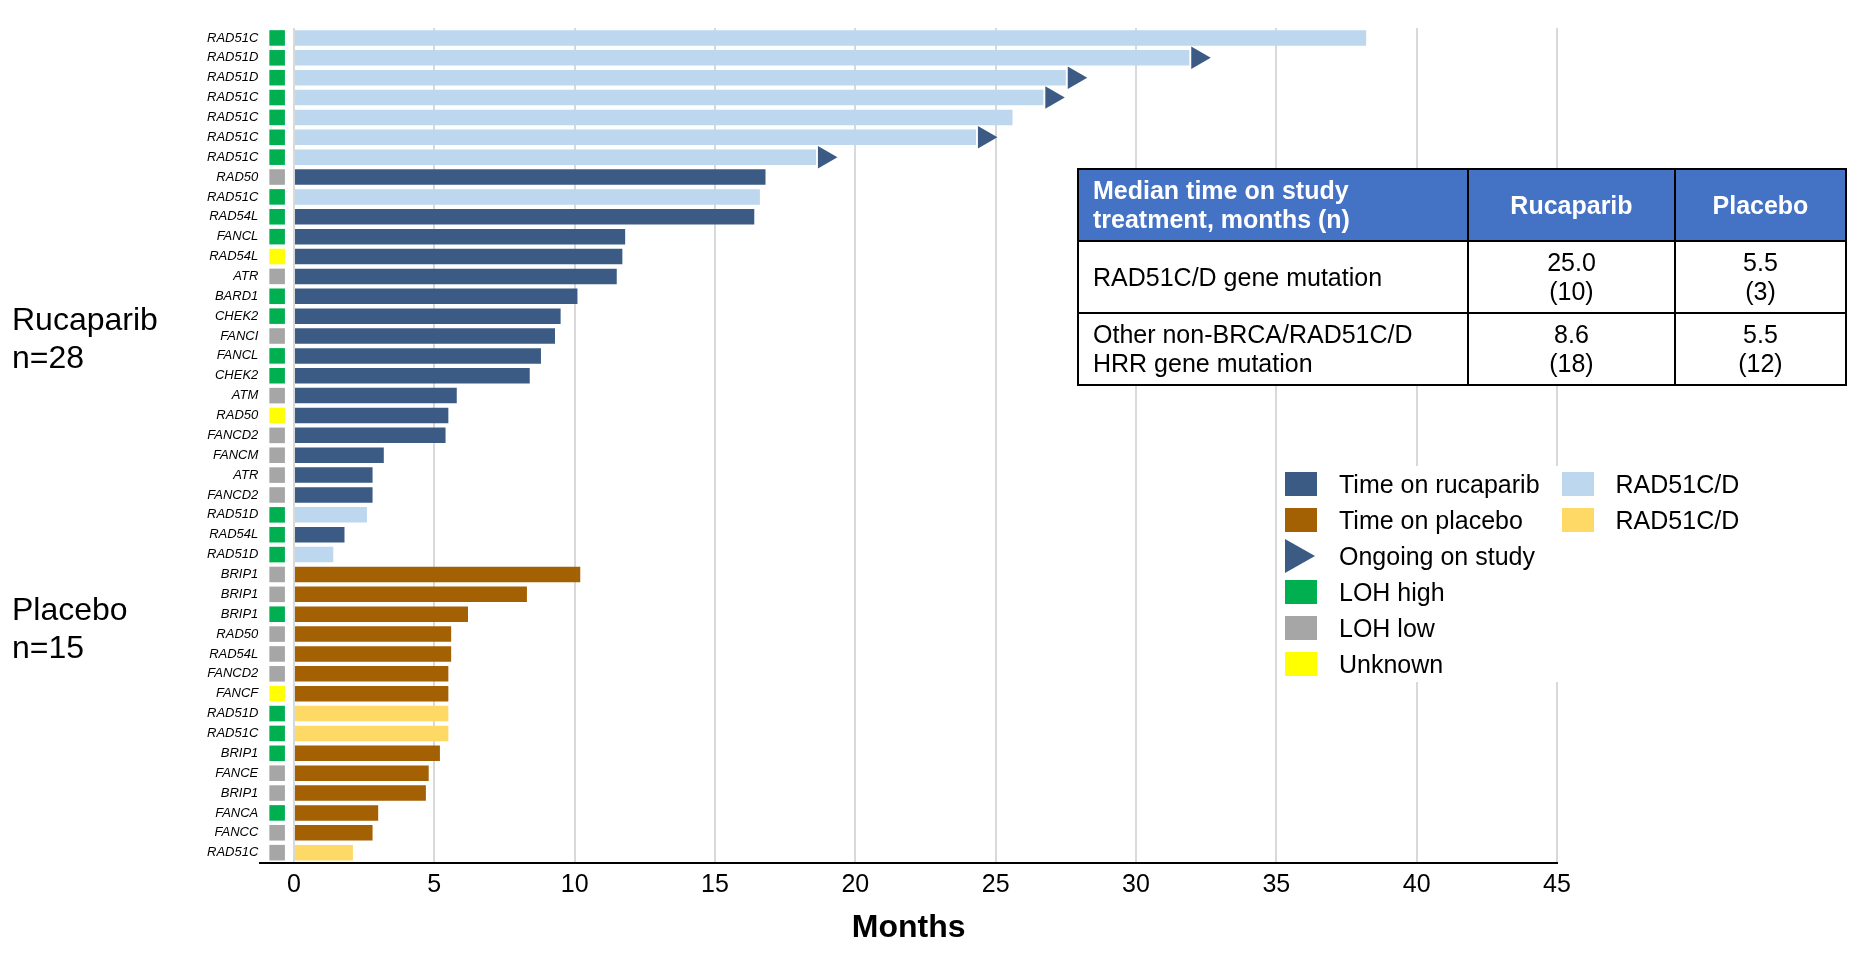 Image resolution: width=1857 pixels, height=955 pixels. Describe the element at coordinates (239, 335) in the screenshot. I see `y-tick-label: FANCI` at that location.